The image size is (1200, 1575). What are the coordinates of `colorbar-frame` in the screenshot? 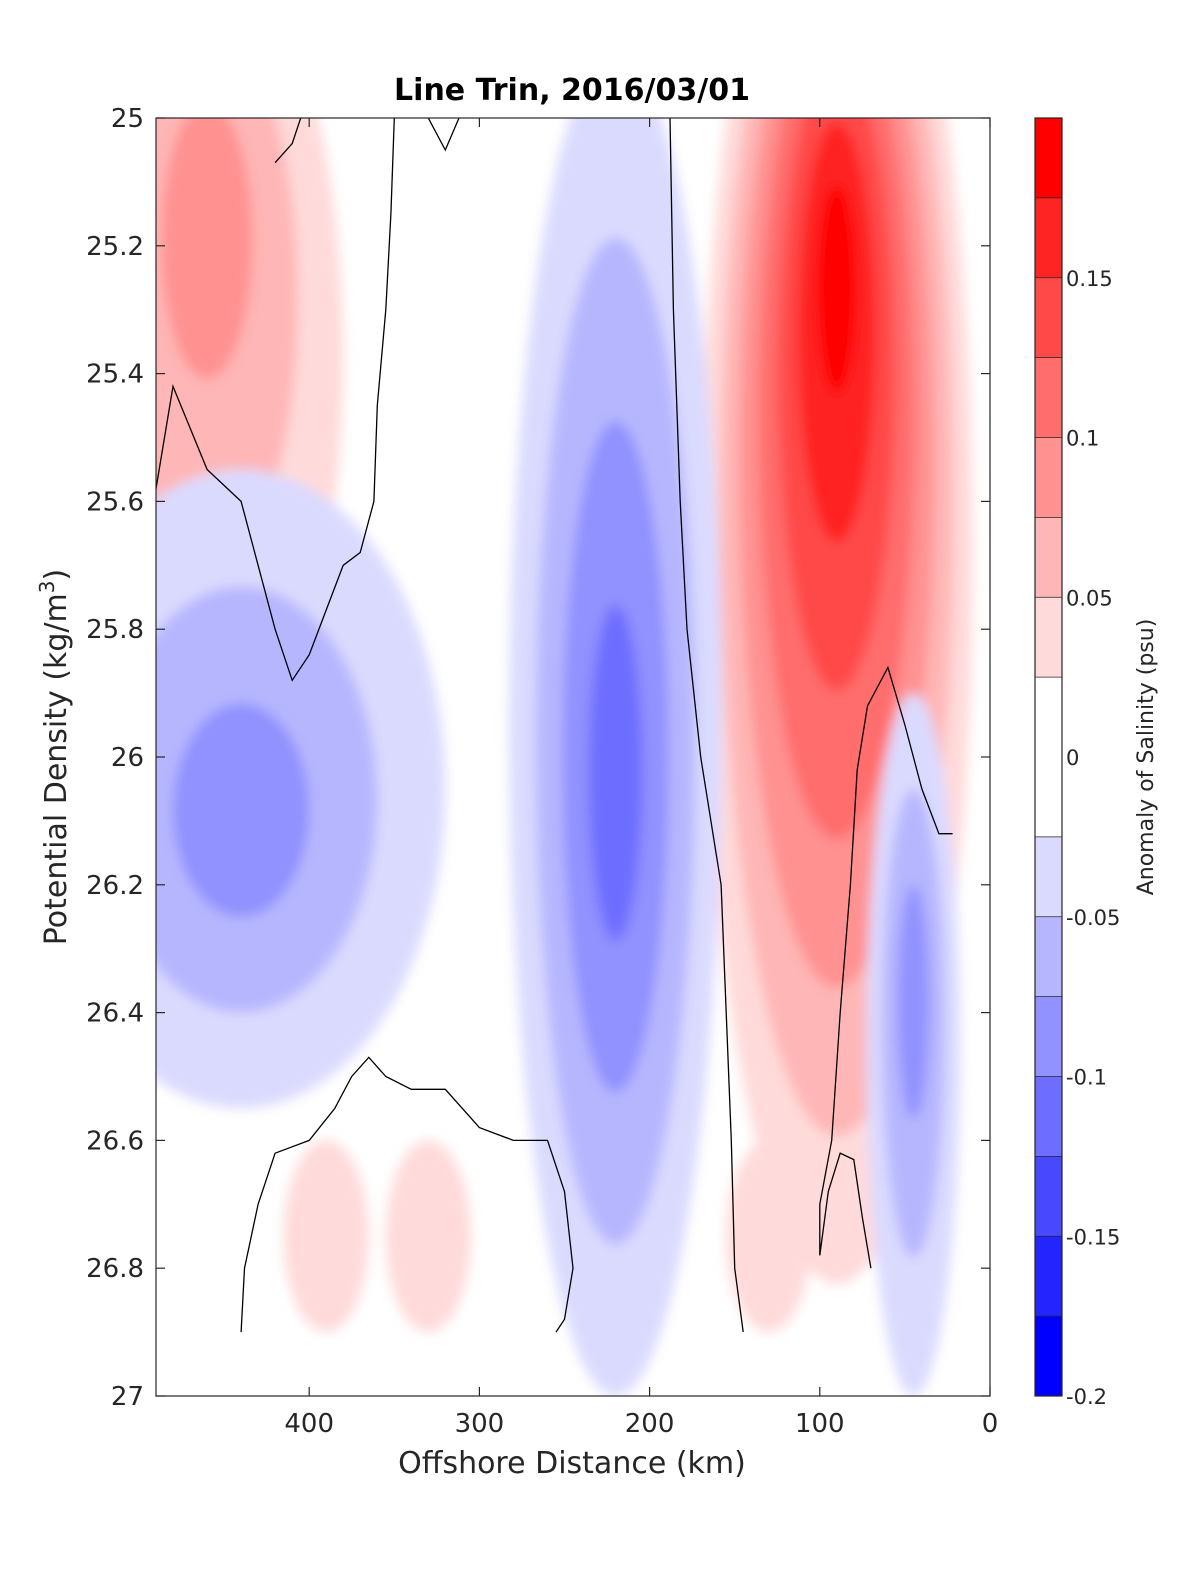 It's located at (1048, 757).